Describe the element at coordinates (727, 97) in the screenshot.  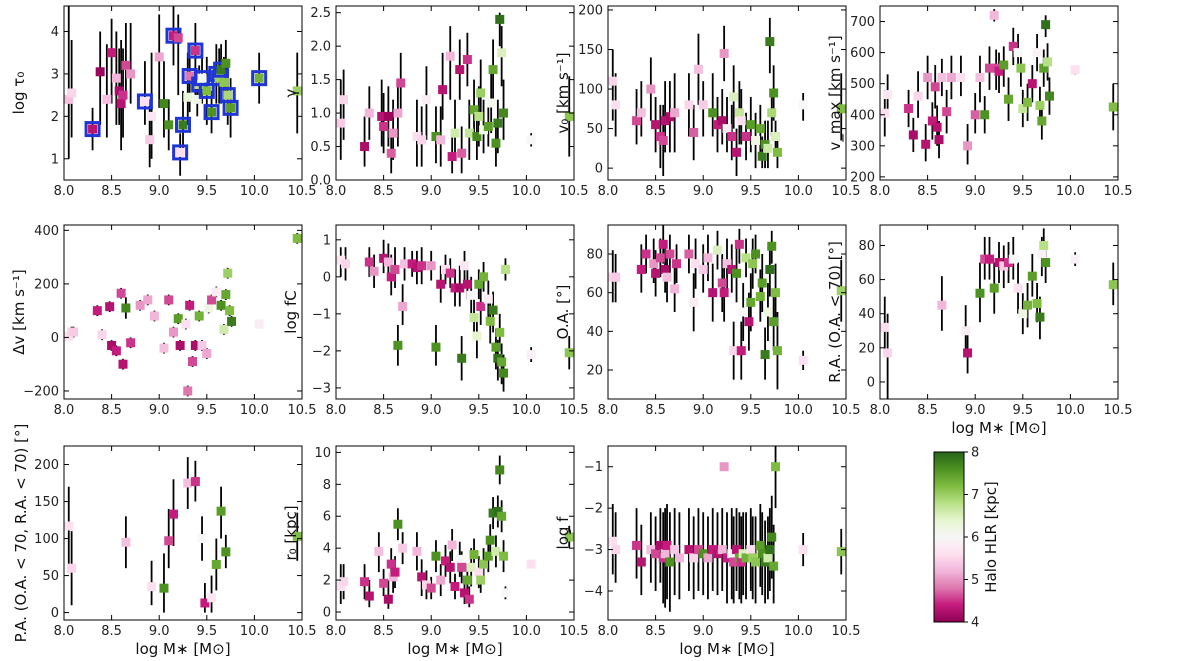
I see `points-v0` at that location.